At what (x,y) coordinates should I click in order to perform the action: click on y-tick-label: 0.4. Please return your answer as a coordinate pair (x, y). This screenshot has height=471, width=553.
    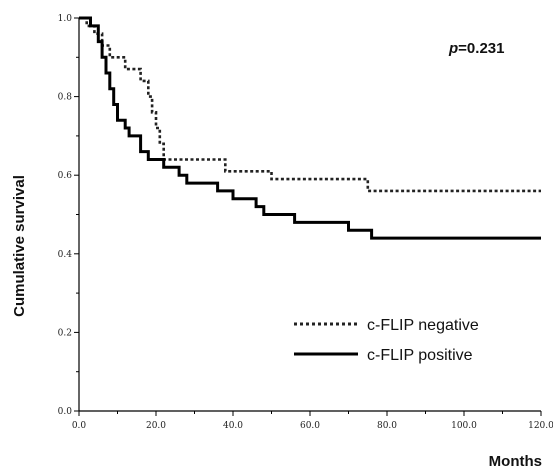
    Looking at the image, I should click on (65, 255).